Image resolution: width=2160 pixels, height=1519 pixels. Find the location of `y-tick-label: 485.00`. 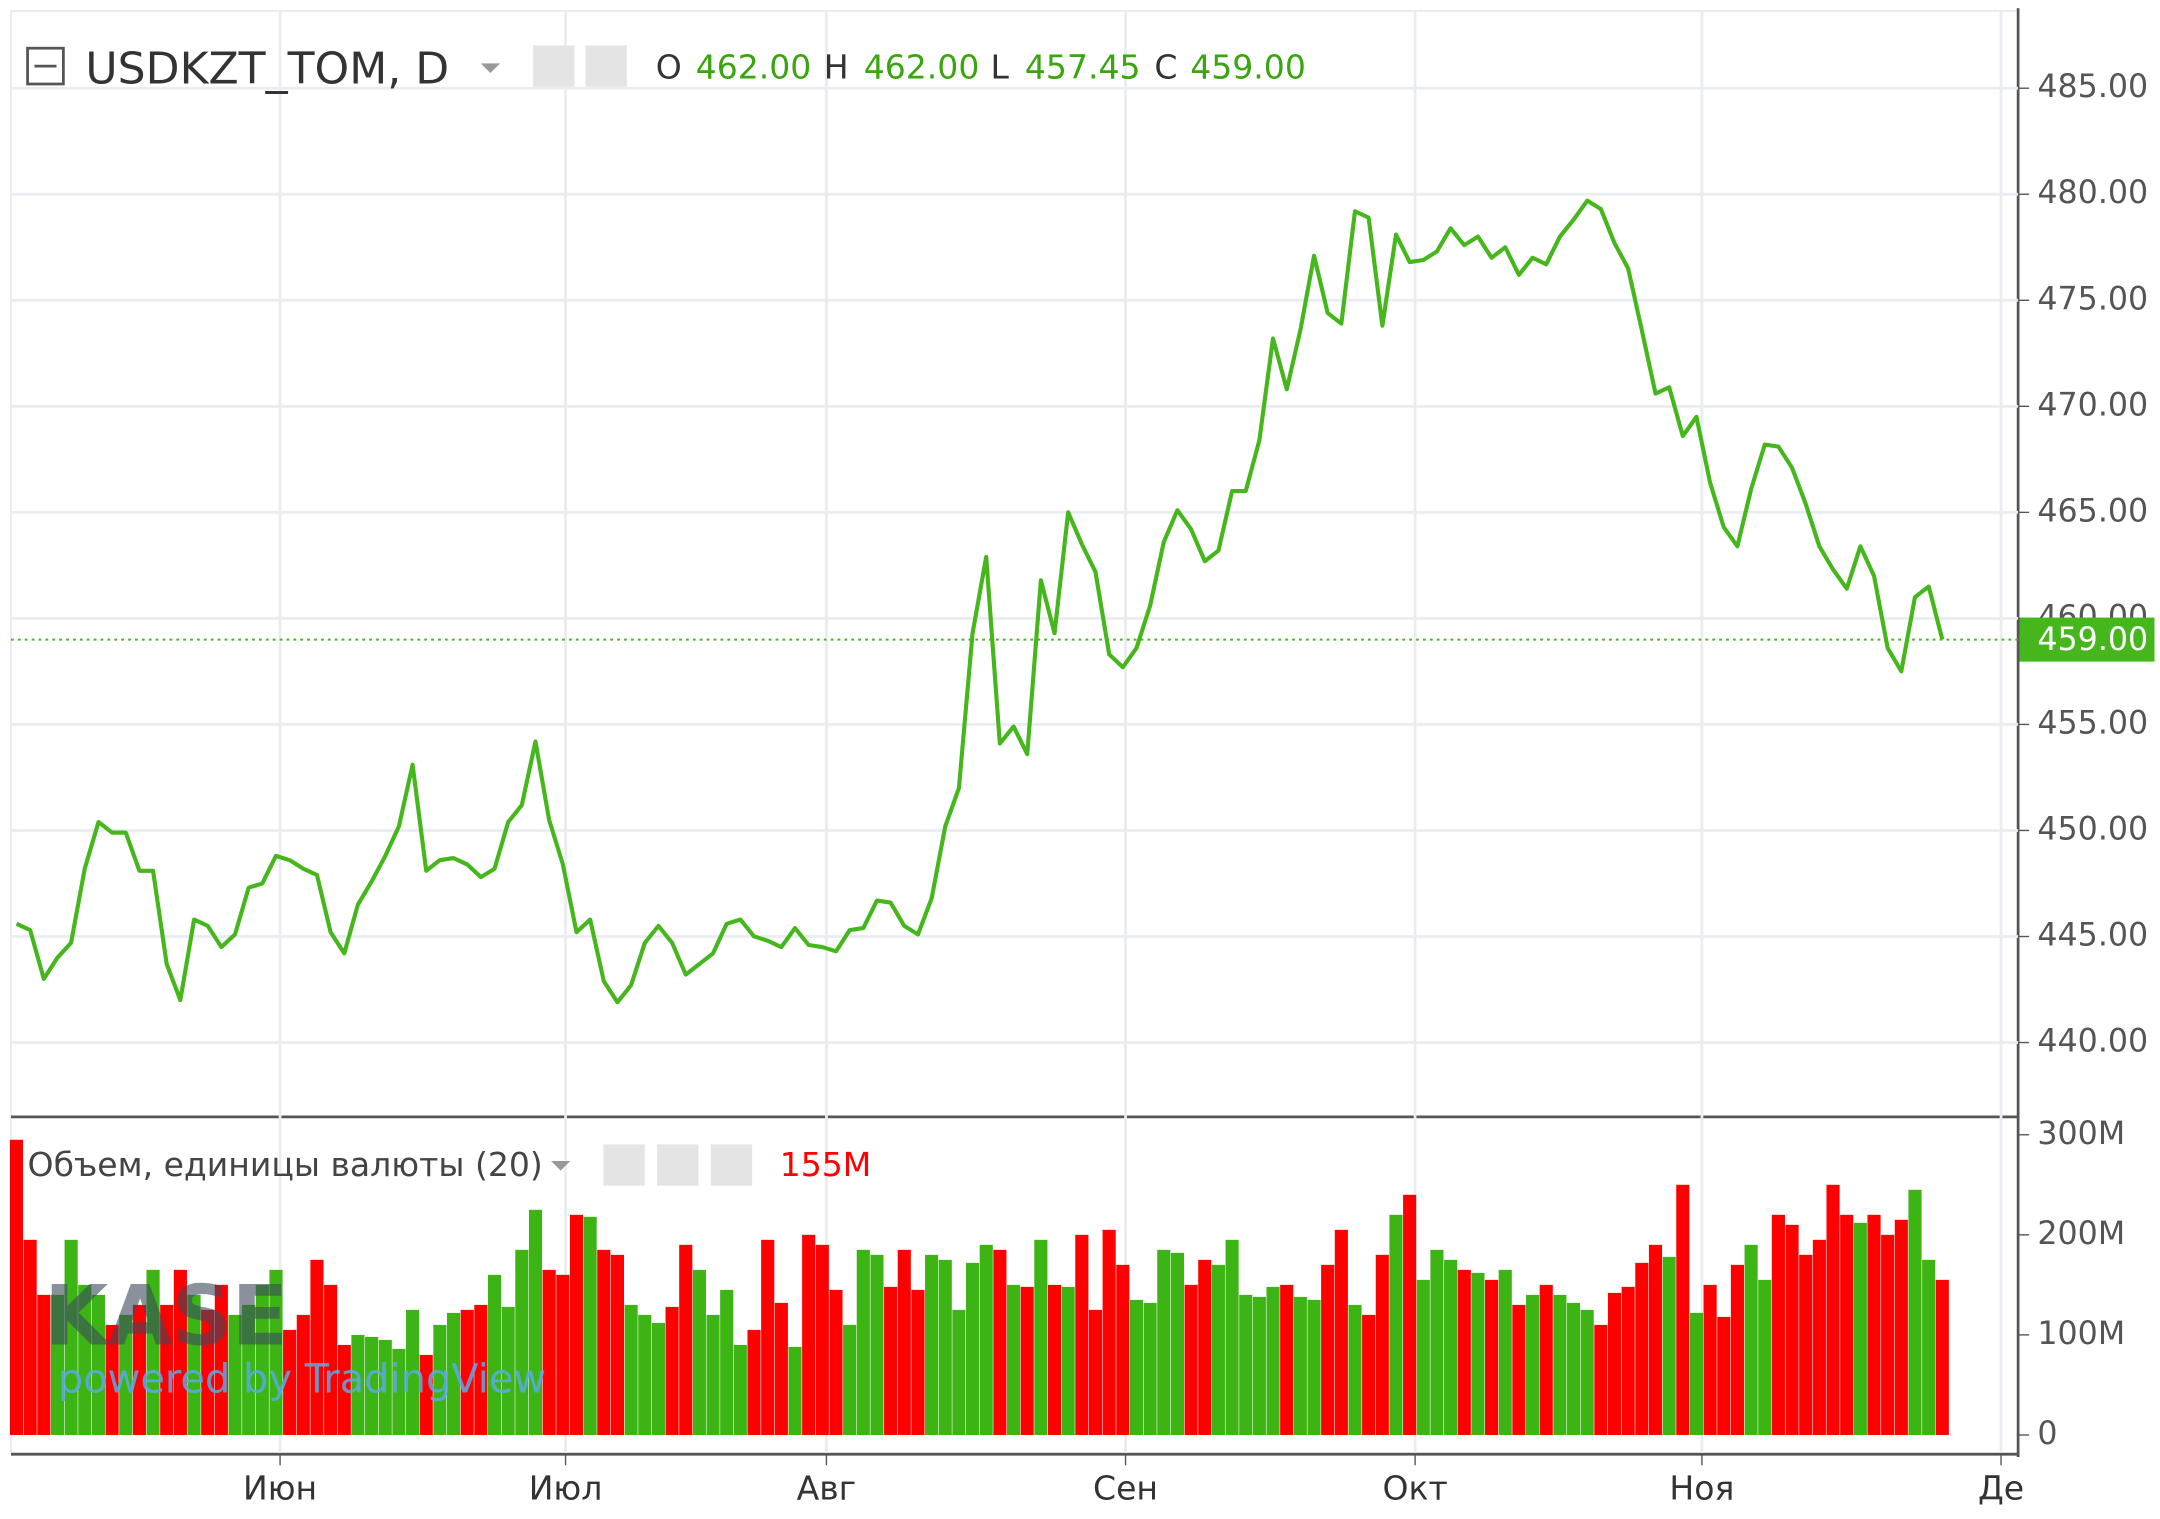

y-tick-label: 485.00 is located at coordinates (2092, 87).